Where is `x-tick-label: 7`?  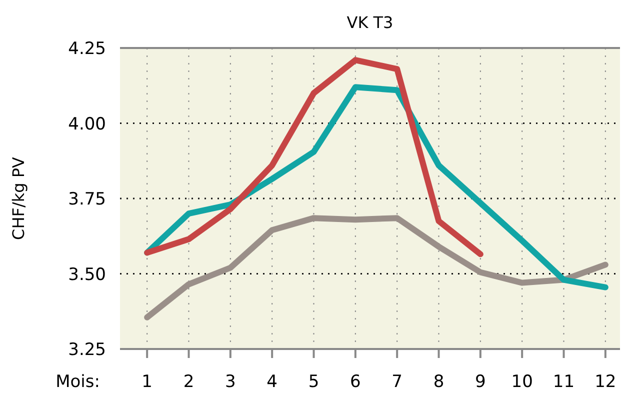
x-tick-label: 7 is located at coordinates (397, 382).